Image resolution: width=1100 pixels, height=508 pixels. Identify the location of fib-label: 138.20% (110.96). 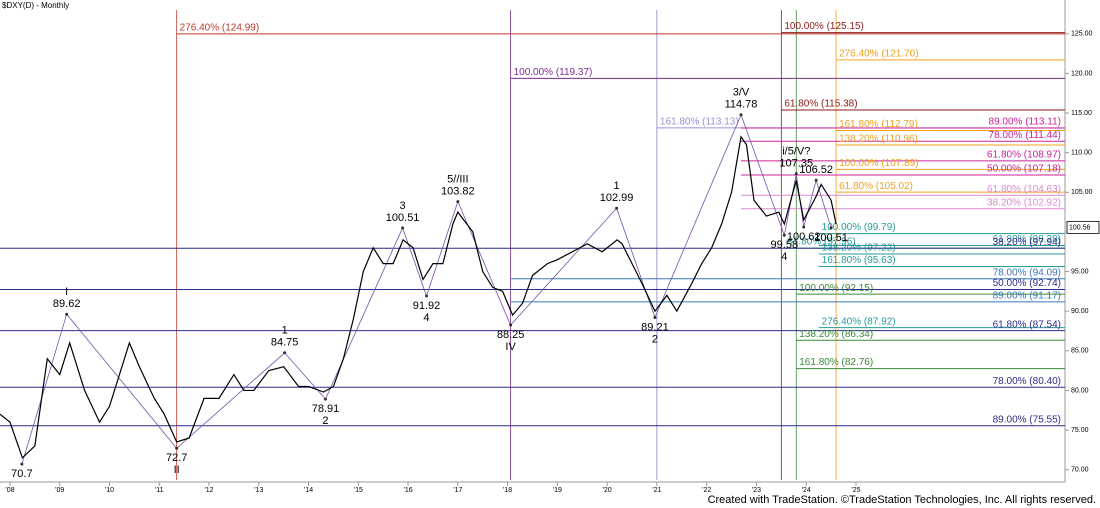
(878, 139).